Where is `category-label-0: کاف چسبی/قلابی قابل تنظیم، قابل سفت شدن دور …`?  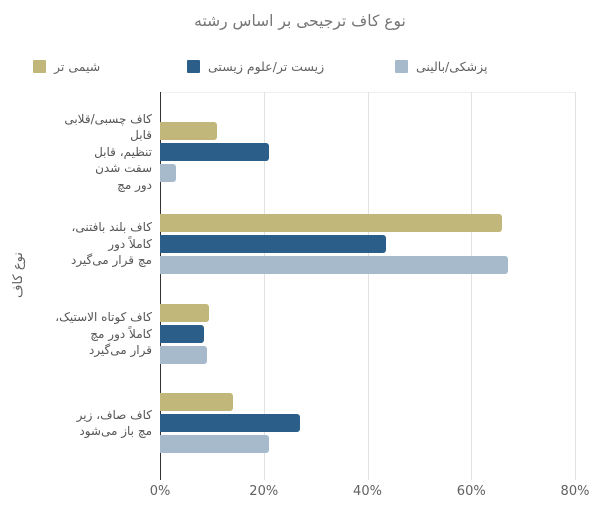 category-label-0: کاف چسبی/قلابی قابل تنظیم، قابل سفت شدن دور … is located at coordinates (96, 152).